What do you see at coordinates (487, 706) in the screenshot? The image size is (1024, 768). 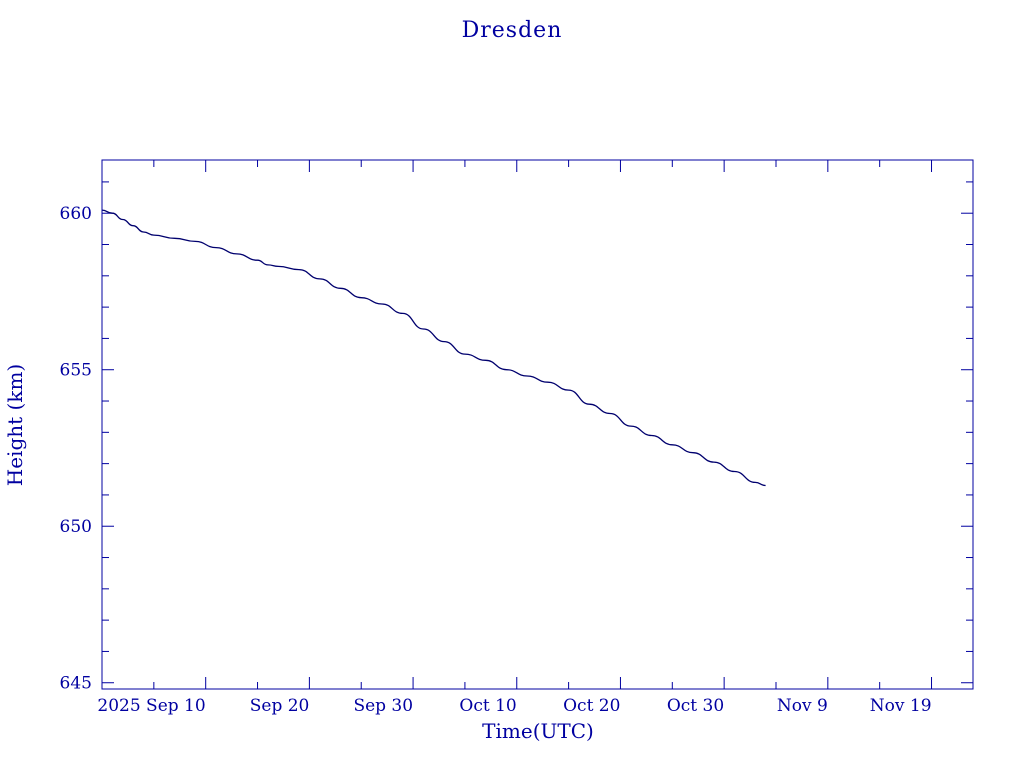 I see `x-tick-label: Oct 10` at bounding box center [487, 706].